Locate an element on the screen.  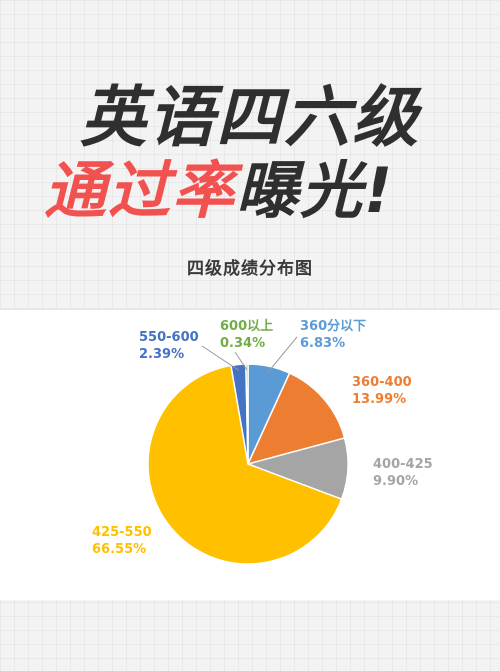
value-label-425-550: 66.55% is located at coordinates (119, 549).